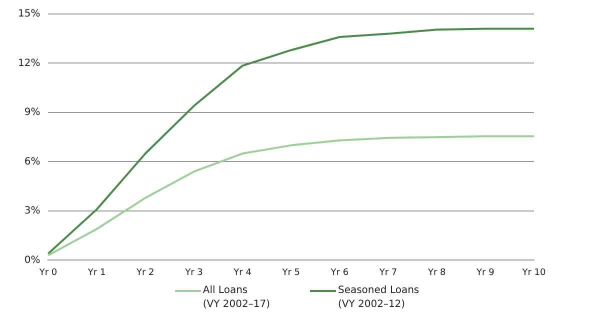 The image size is (594, 323). What do you see at coordinates (32, 211) in the screenshot?
I see `y-tick-label: 3%` at bounding box center [32, 211].